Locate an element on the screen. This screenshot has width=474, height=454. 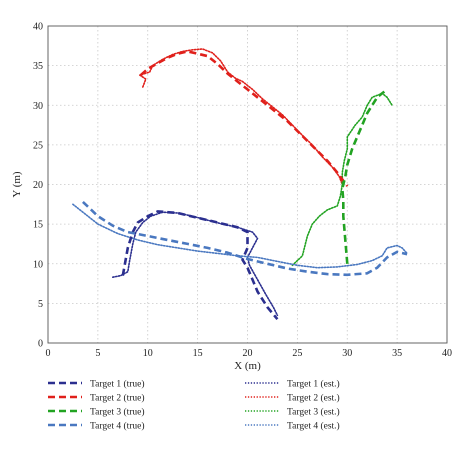
legend-label-target-3-est: Target 3 (est.) is located at coordinates (313, 412).